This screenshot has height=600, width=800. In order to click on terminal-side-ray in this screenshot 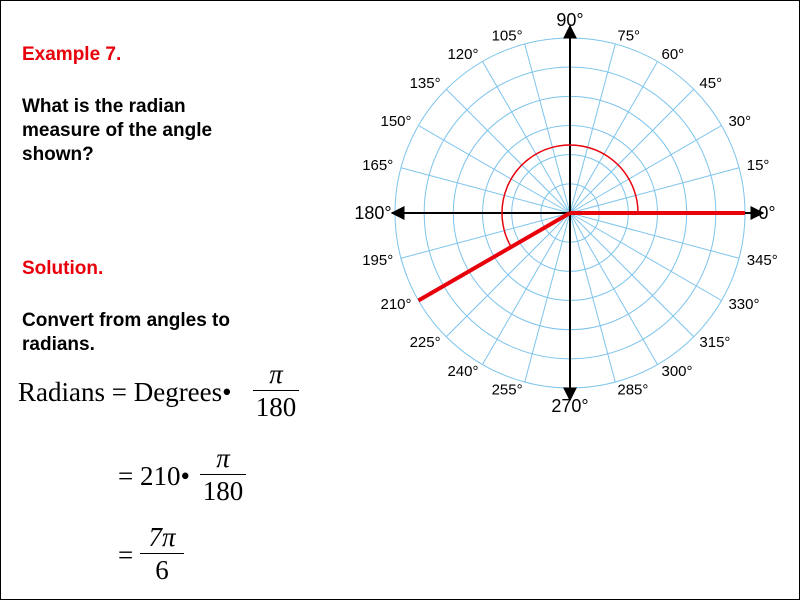, I will do `click(494, 257)`.